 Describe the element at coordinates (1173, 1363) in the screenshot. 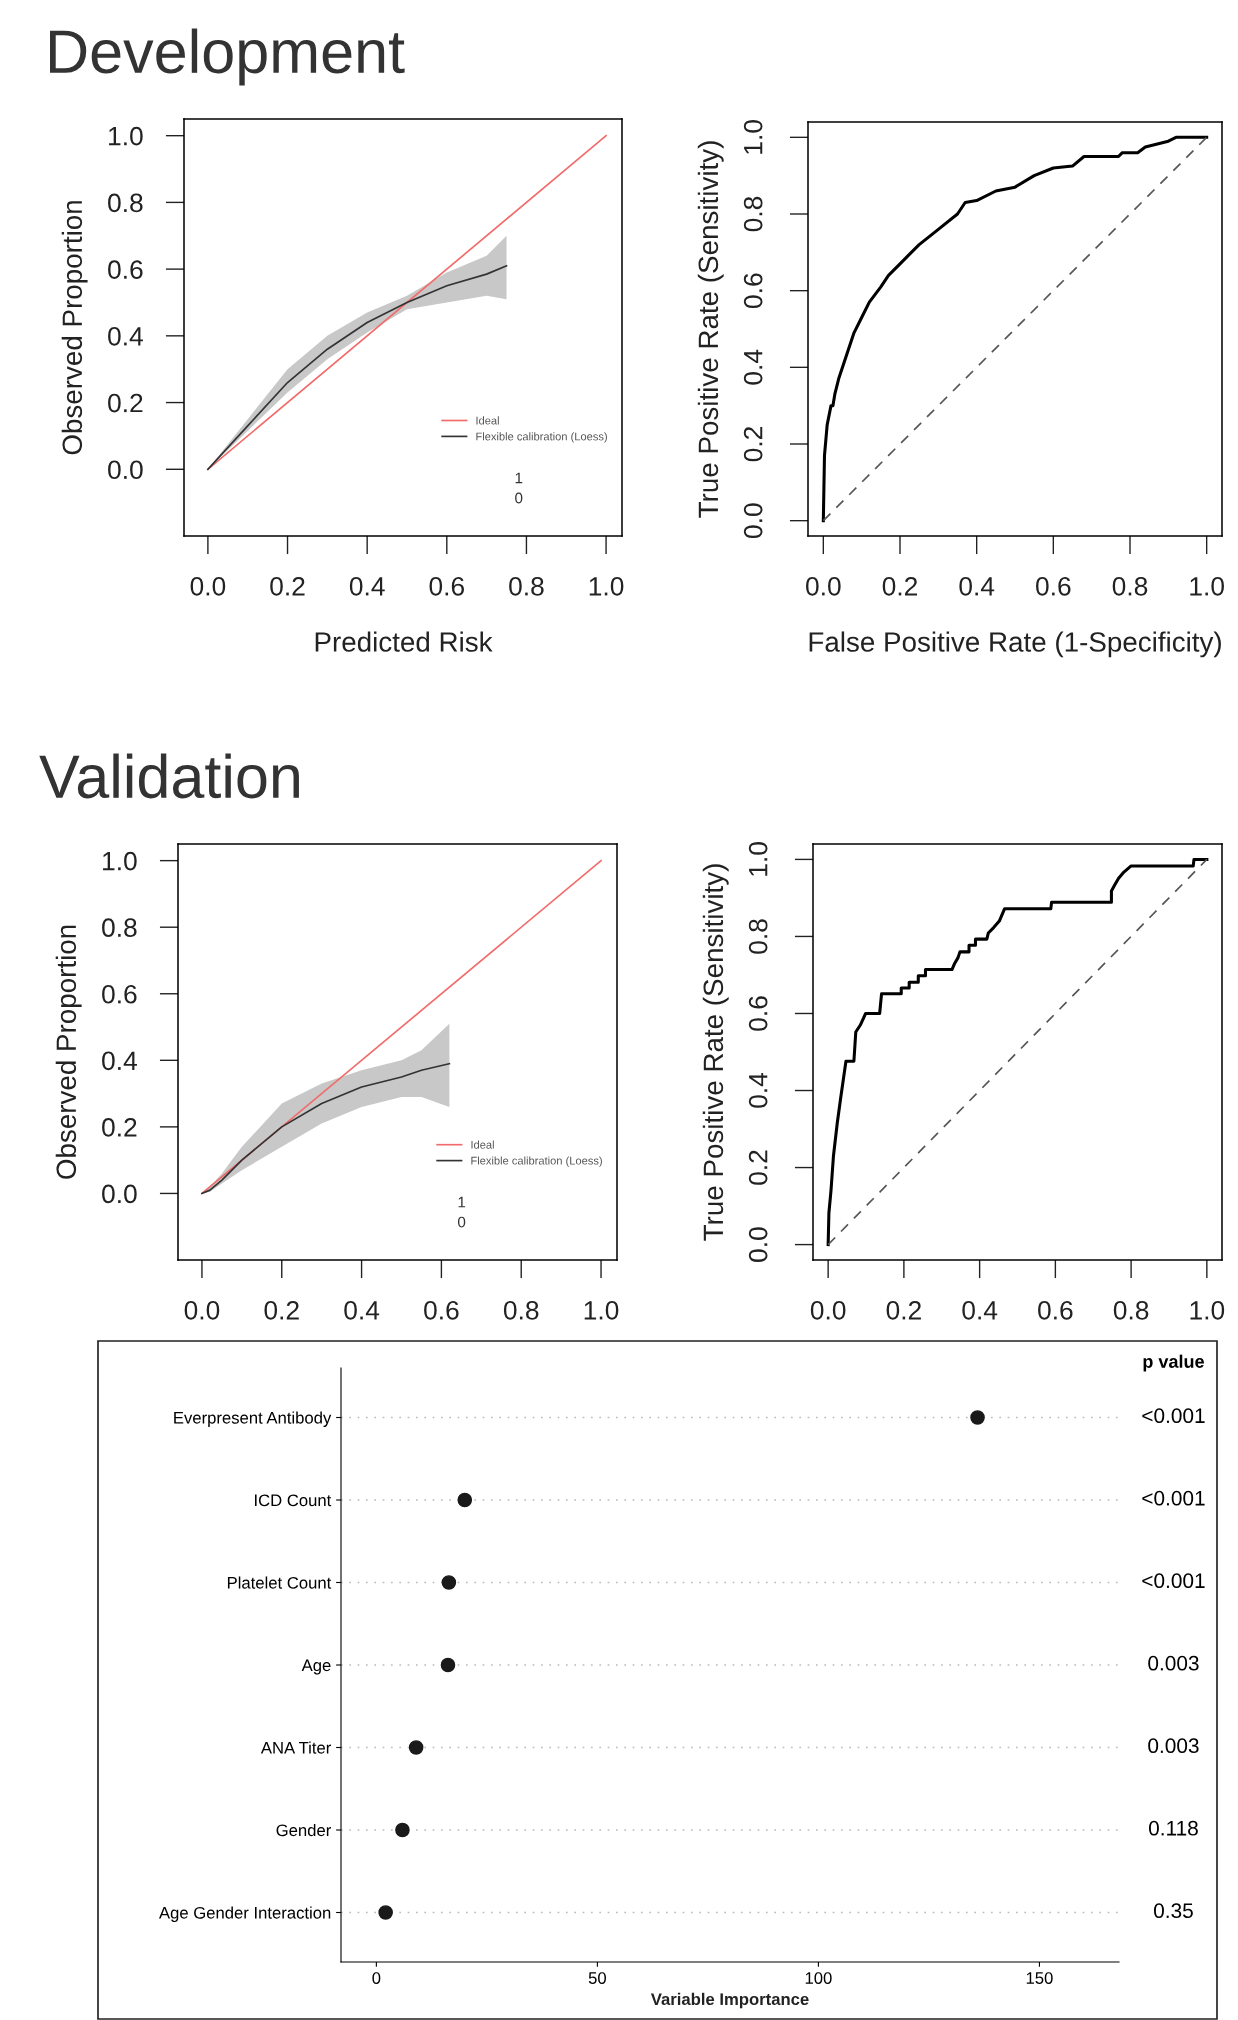

I see `text: p value` at that location.